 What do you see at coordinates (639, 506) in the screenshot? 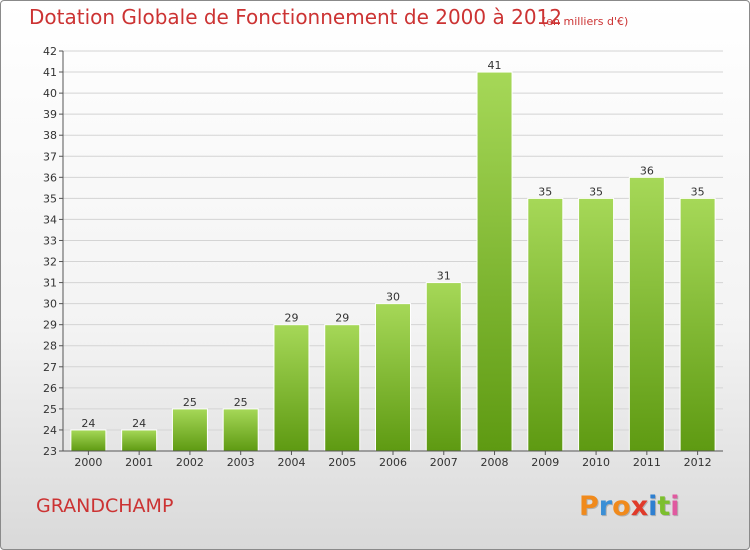
I see `logo-letter: x` at bounding box center [639, 506].